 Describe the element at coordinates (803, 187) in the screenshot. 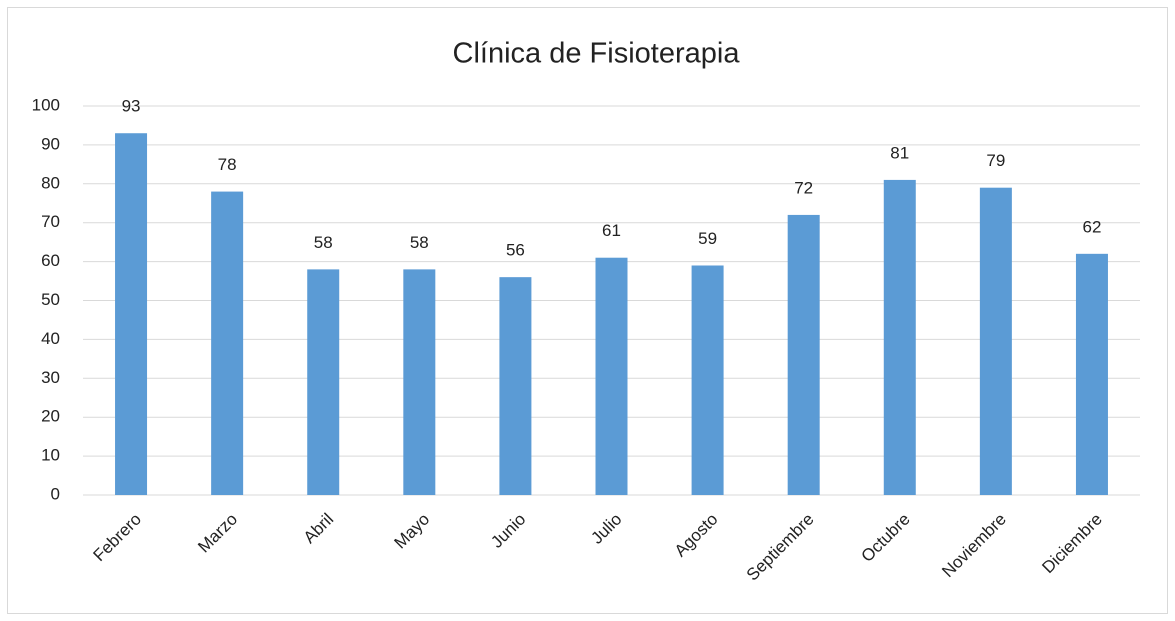

I see `data-label: 72` at that location.